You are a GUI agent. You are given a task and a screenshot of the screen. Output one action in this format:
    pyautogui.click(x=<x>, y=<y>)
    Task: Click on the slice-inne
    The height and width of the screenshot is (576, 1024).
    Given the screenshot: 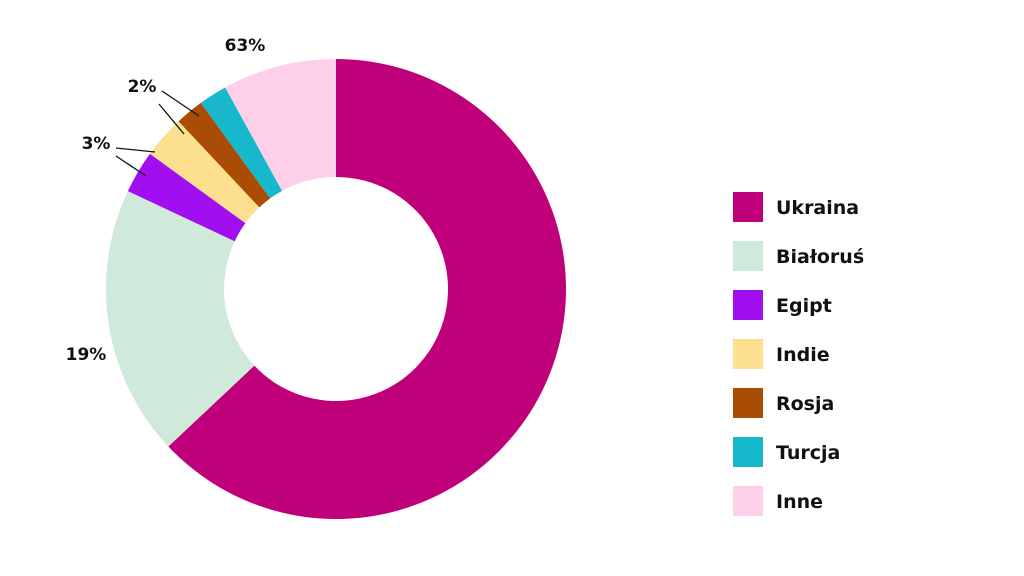 What is the action you would take?
    pyautogui.click(x=280, y=125)
    